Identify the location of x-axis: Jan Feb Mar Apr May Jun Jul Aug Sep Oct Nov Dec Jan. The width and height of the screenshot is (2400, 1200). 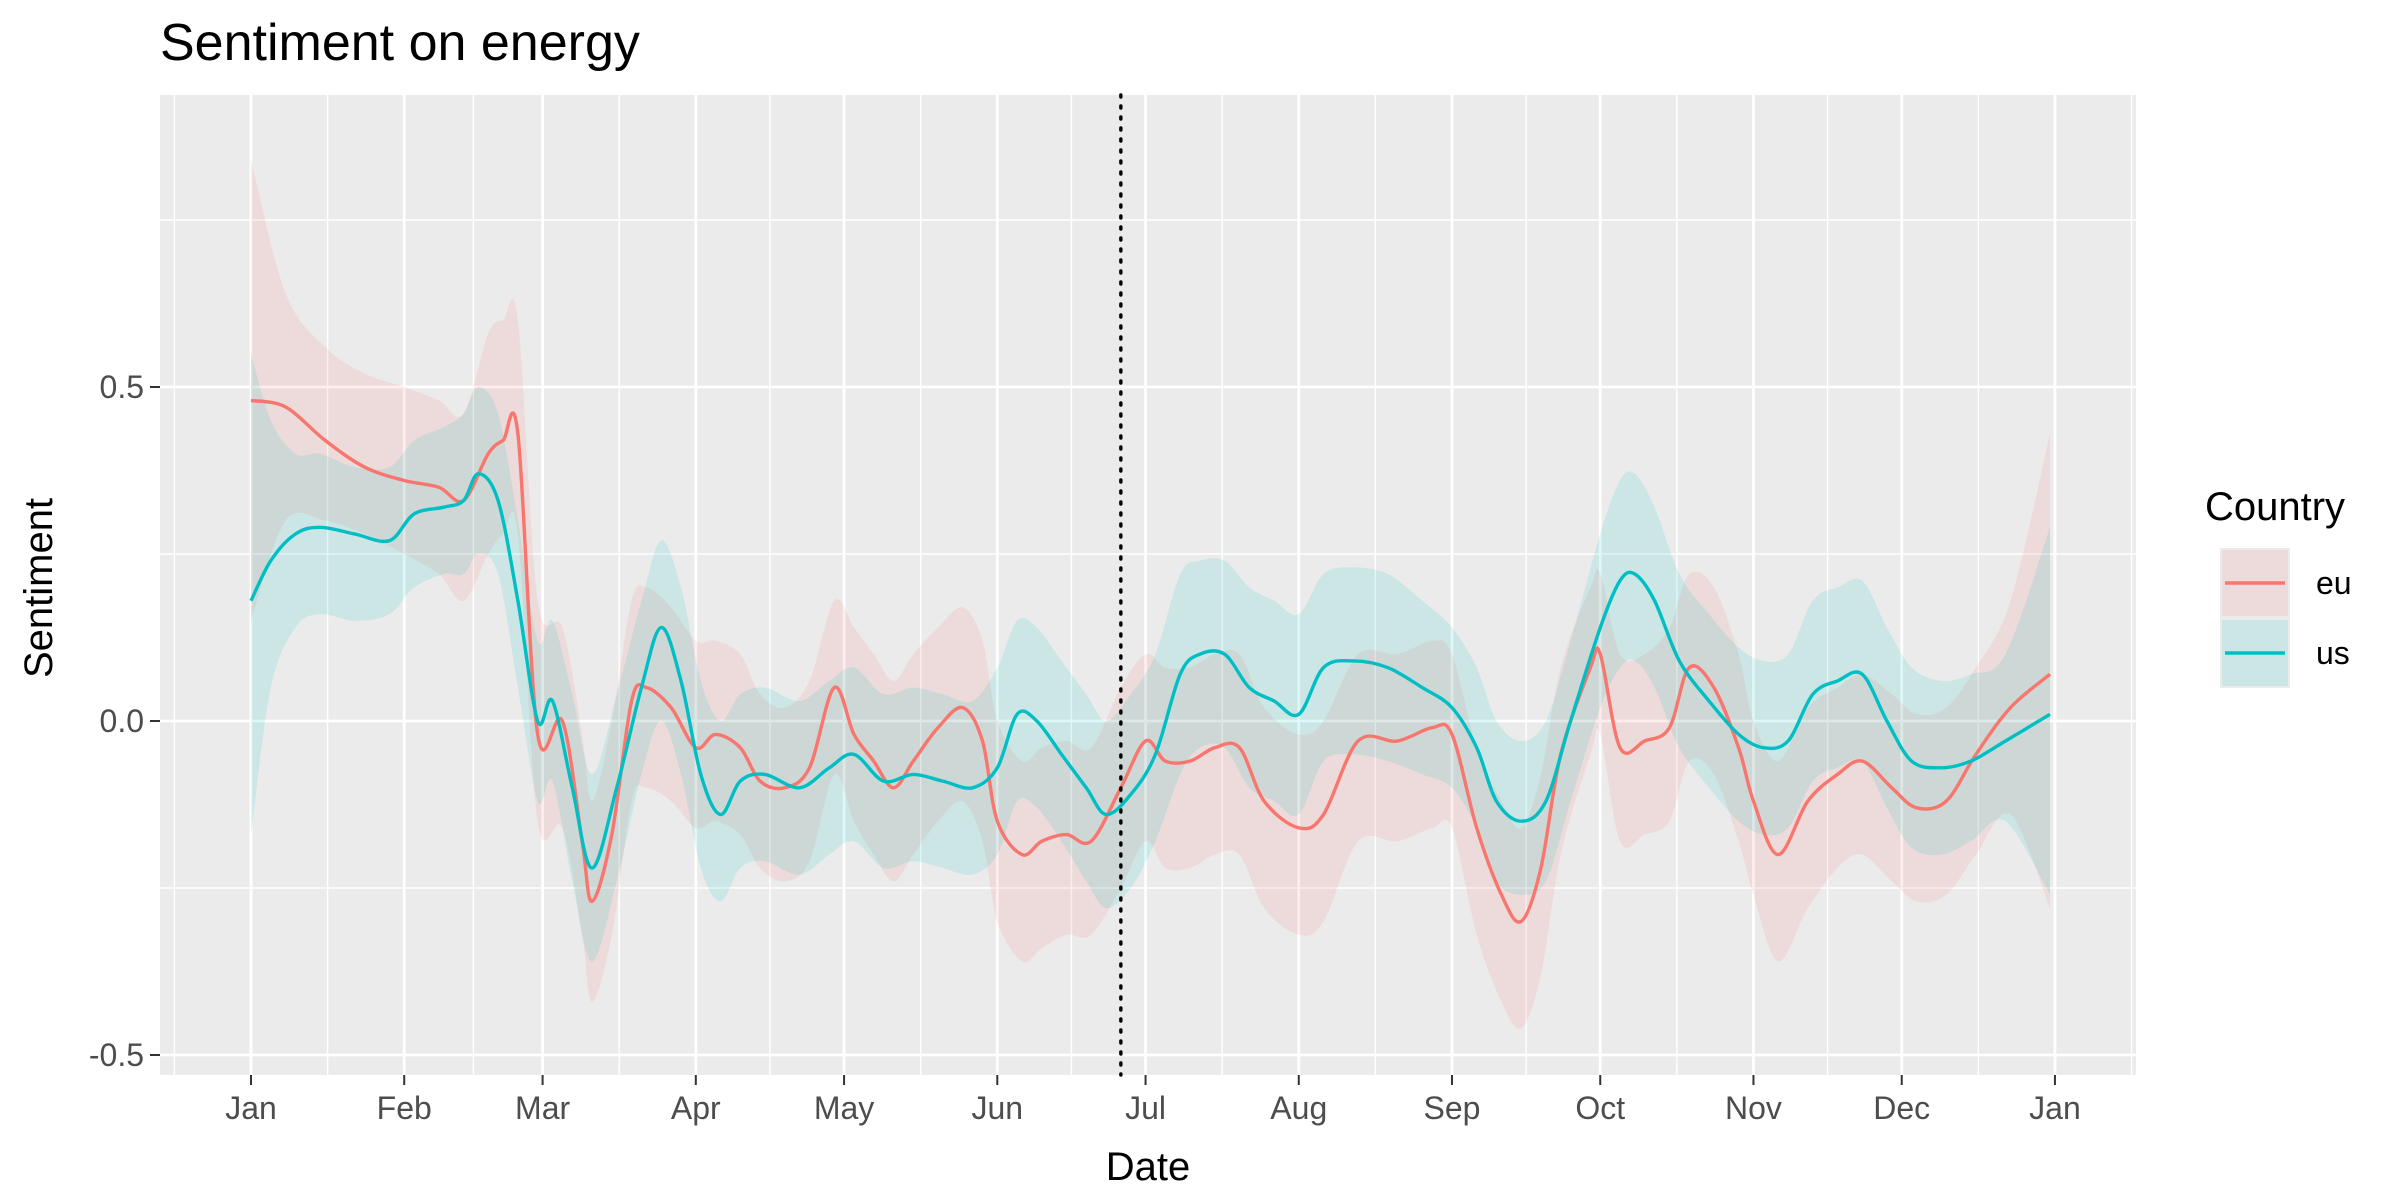
(1153, 1100).